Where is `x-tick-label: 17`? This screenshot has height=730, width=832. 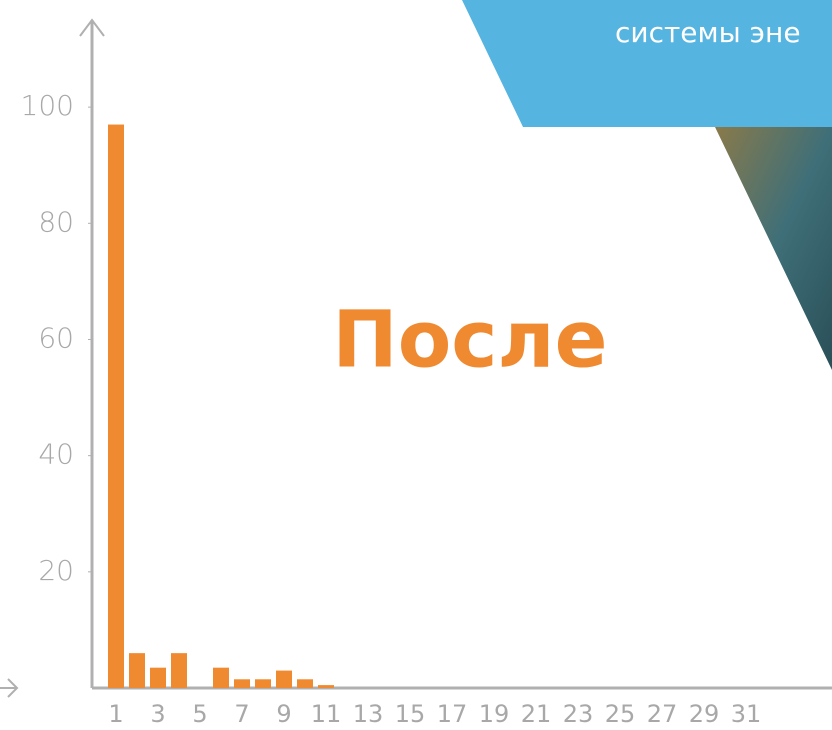 x-tick-label: 17 is located at coordinates (452, 714).